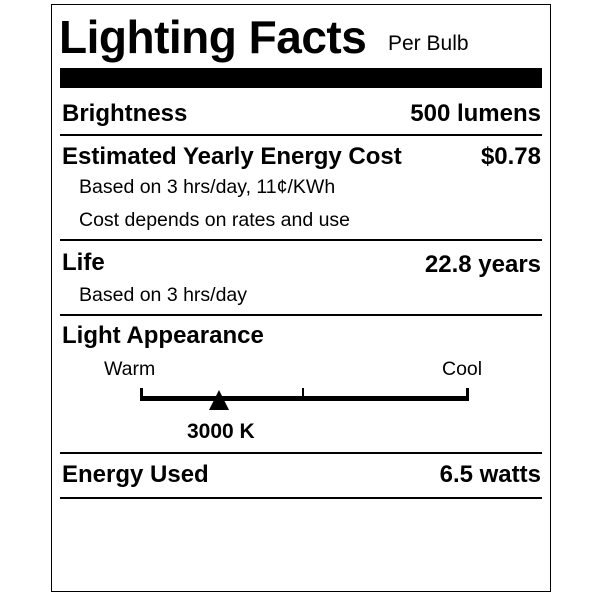  What do you see at coordinates (207, 187) in the screenshot?
I see `energy-cost-note: Based on 3 hrs/day, 11¢/KWh` at bounding box center [207, 187].